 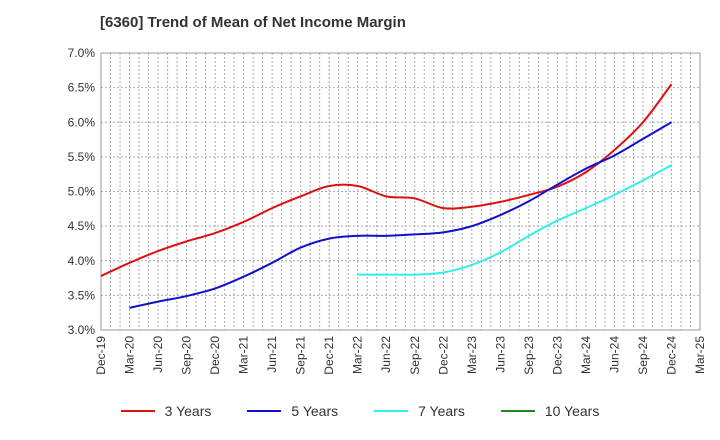 What do you see at coordinates (443, 355) in the screenshot?
I see `x-tick-label: Dec-22` at bounding box center [443, 355].